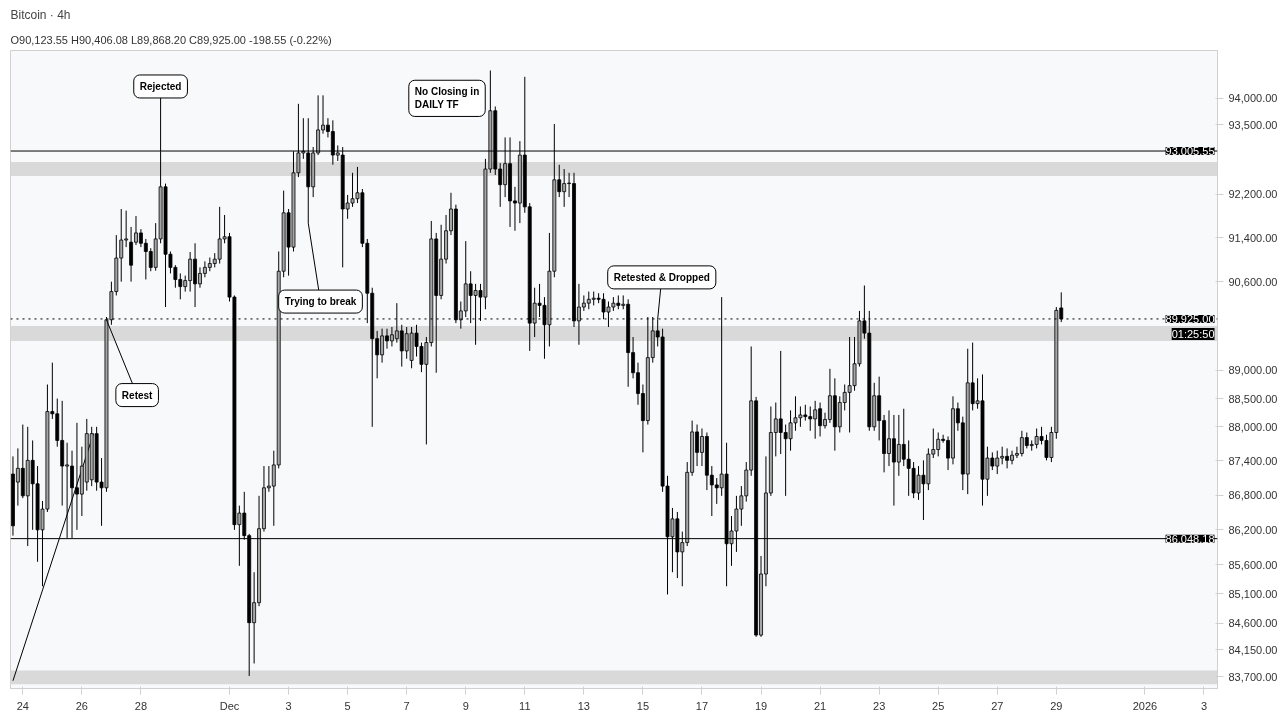 This screenshot has height=714, width=1280. I want to click on y-tick-label: 94,000.00, so click(1253, 98).